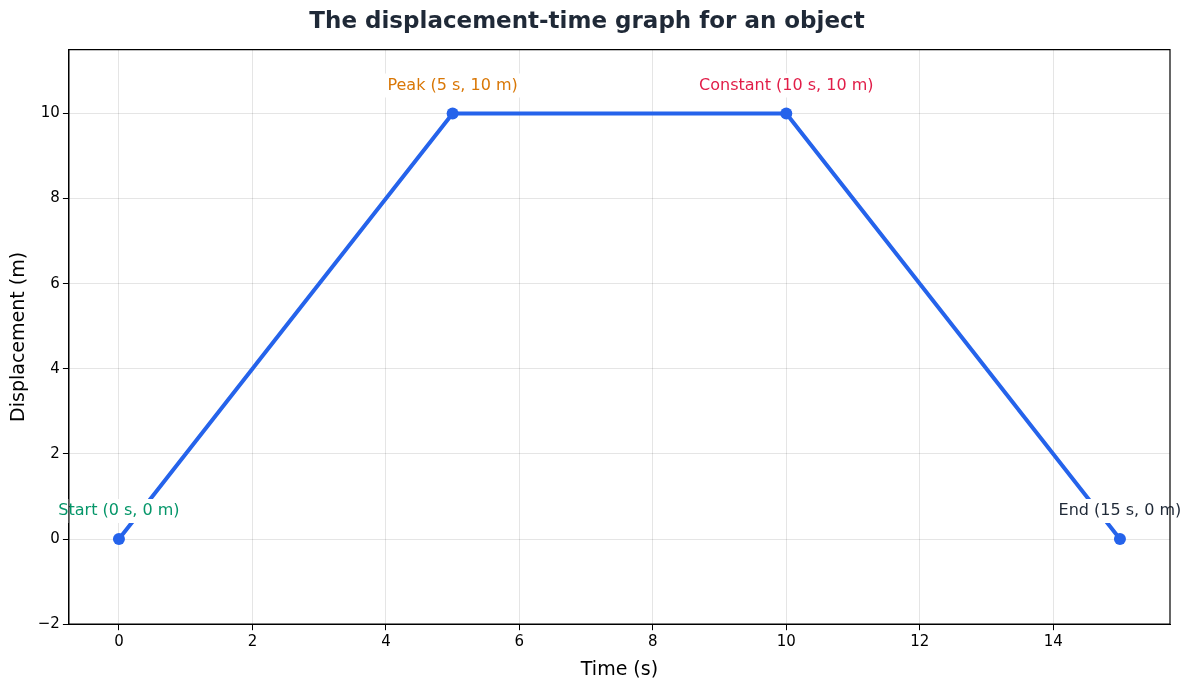 This screenshot has height=689, width=1200. I want to click on annotation: Peak (5 s, 10 m), so click(452, 84).